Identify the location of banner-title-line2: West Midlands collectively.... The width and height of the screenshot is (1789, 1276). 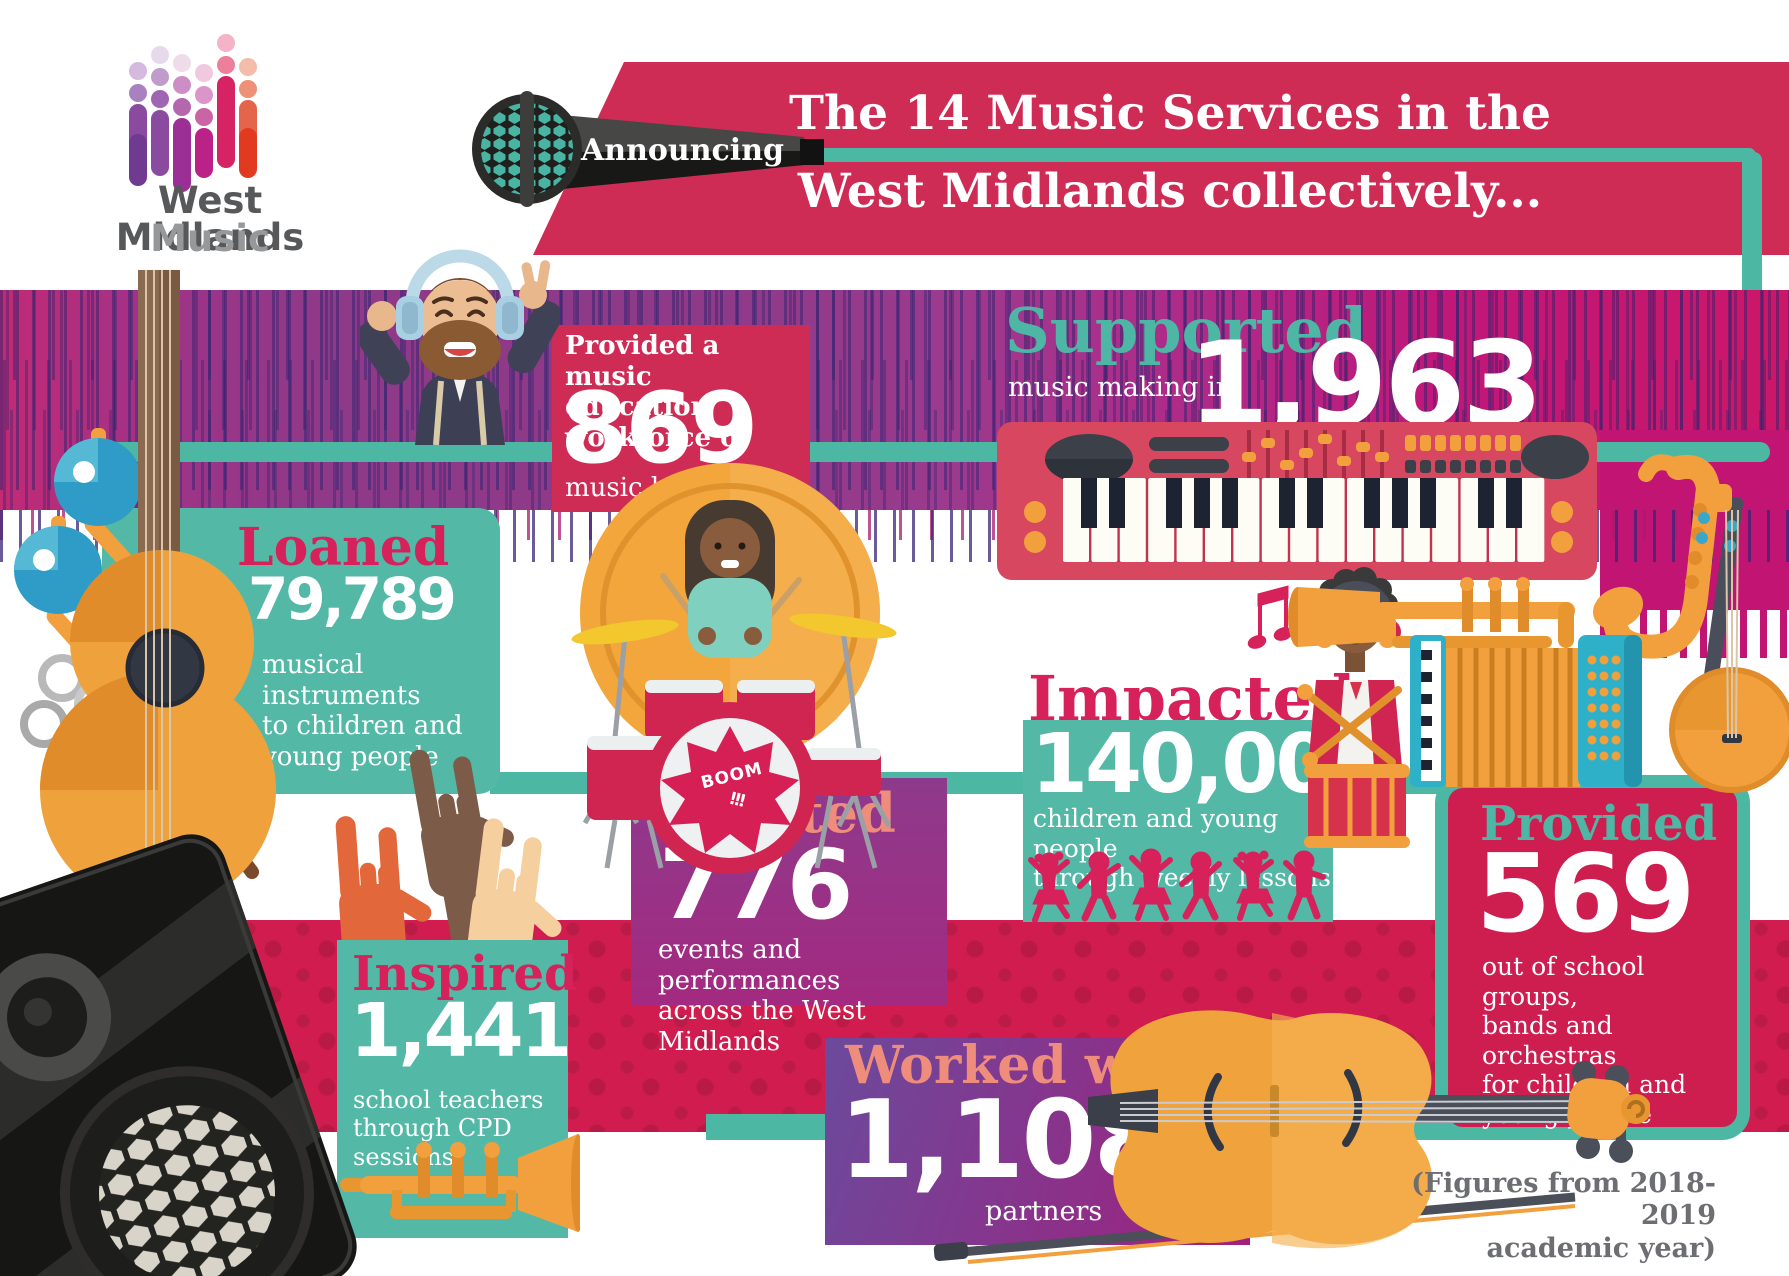
(1170, 191).